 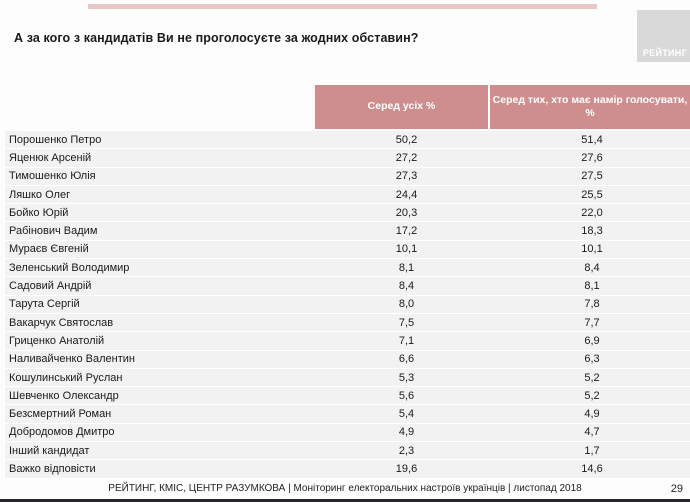 What do you see at coordinates (406, 249) in the screenshot?
I see `value-among-all: 10,1` at bounding box center [406, 249].